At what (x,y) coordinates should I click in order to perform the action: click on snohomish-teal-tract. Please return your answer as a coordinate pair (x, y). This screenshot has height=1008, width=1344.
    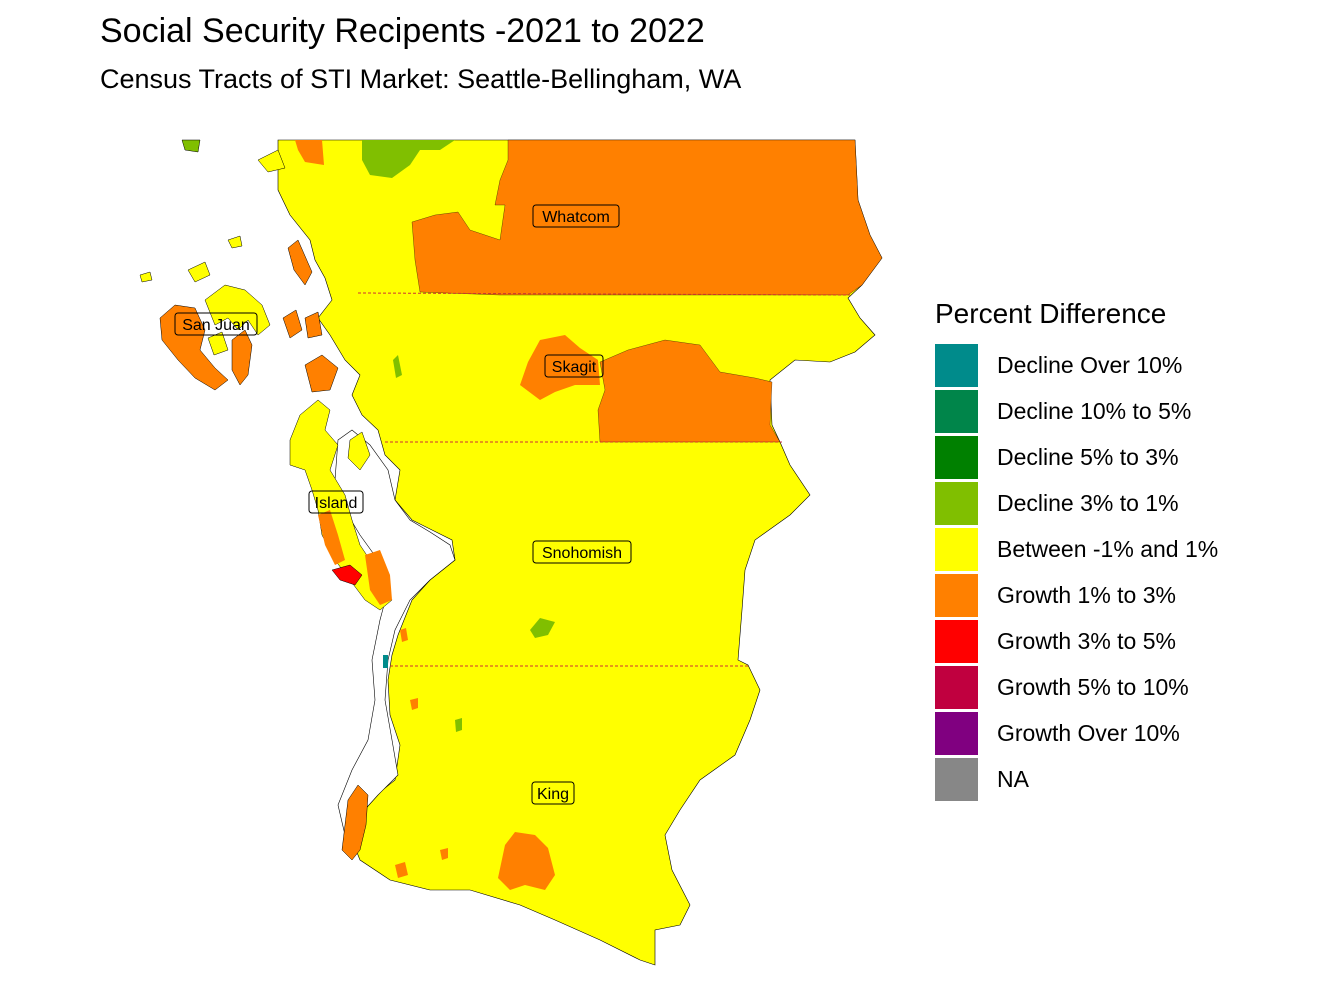
    Looking at the image, I should click on (385, 661).